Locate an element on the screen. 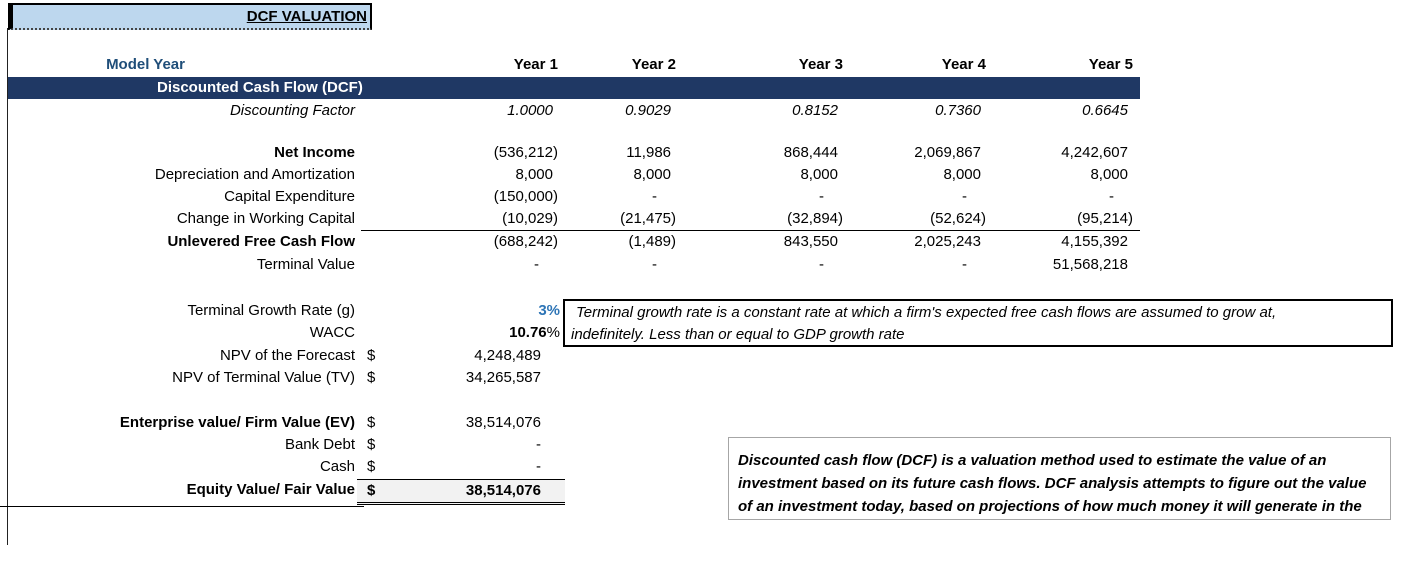  cell-value: (32,894) is located at coordinates (815, 218).